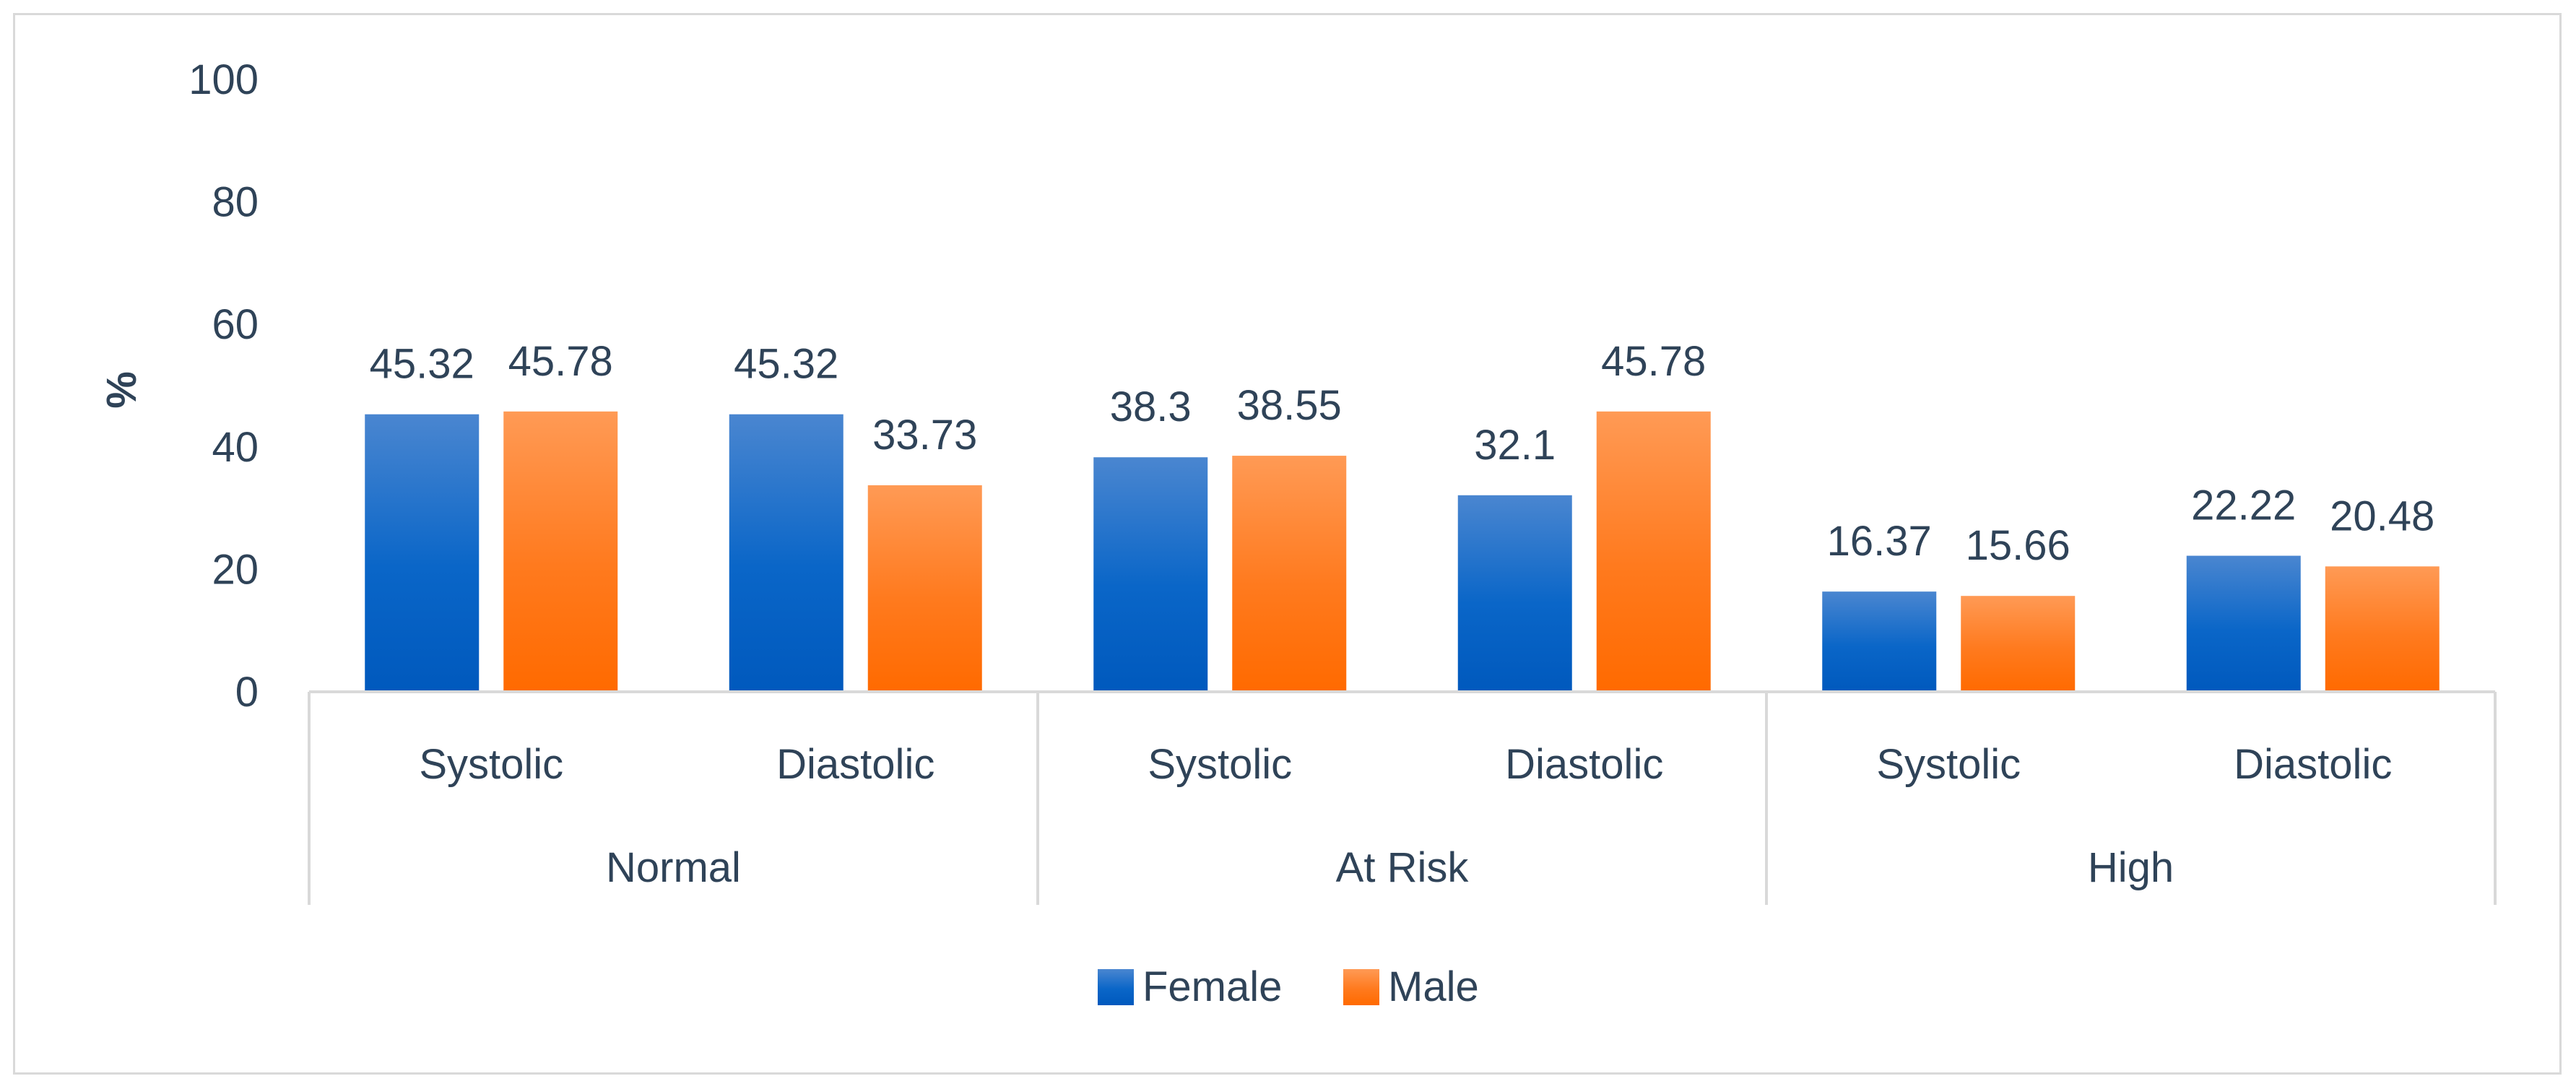 Image resolution: width=2576 pixels, height=1089 pixels. I want to click on legend-swatch-male, so click(1361, 987).